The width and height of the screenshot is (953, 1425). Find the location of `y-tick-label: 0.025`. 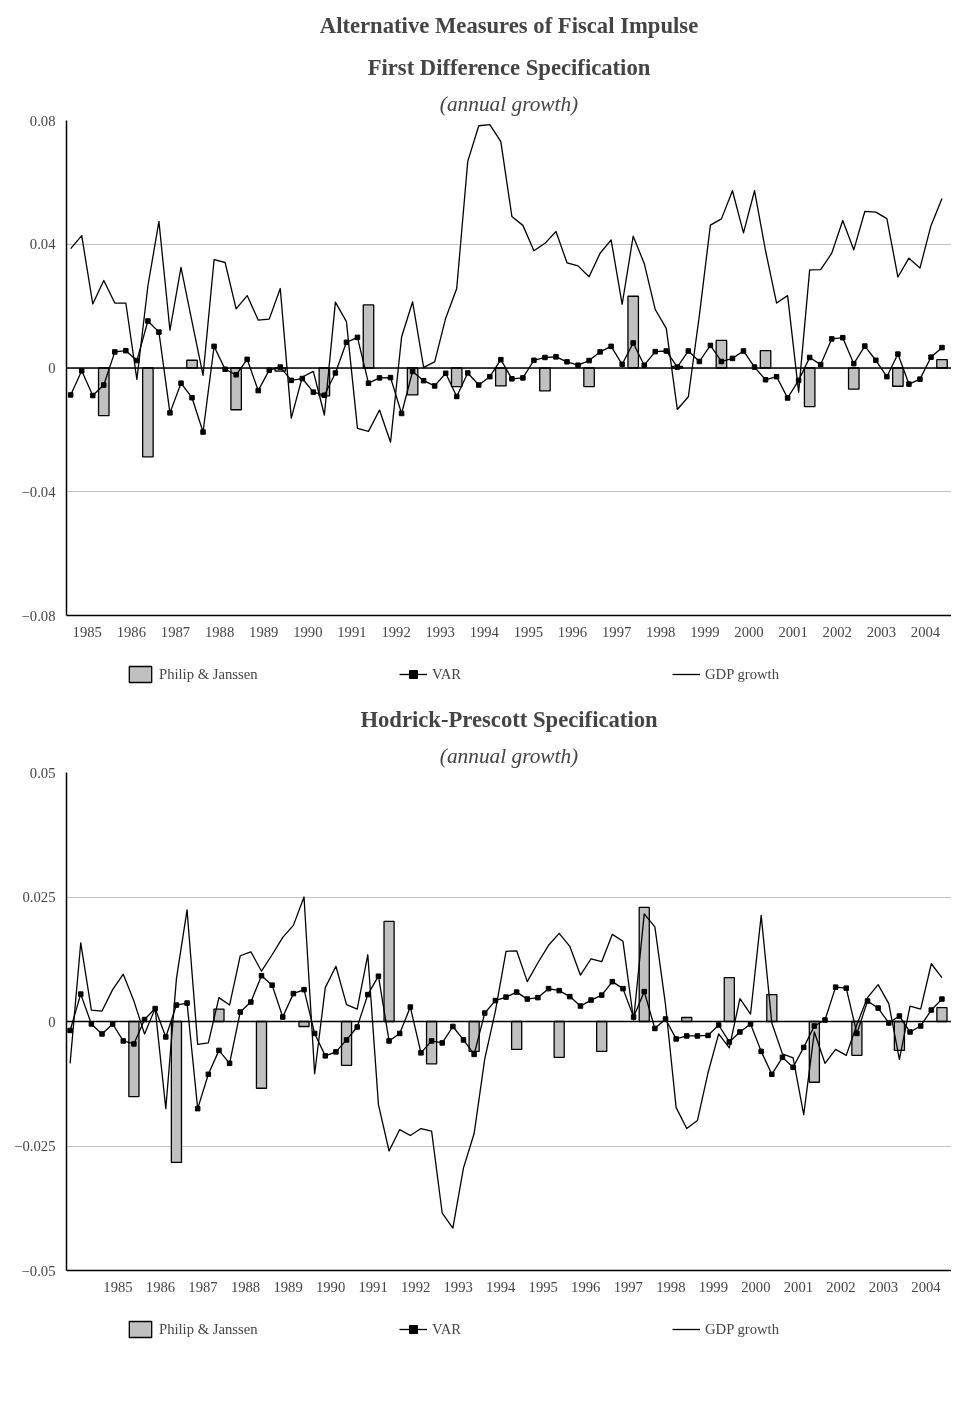

y-tick-label: 0.025 is located at coordinates (39, 897).